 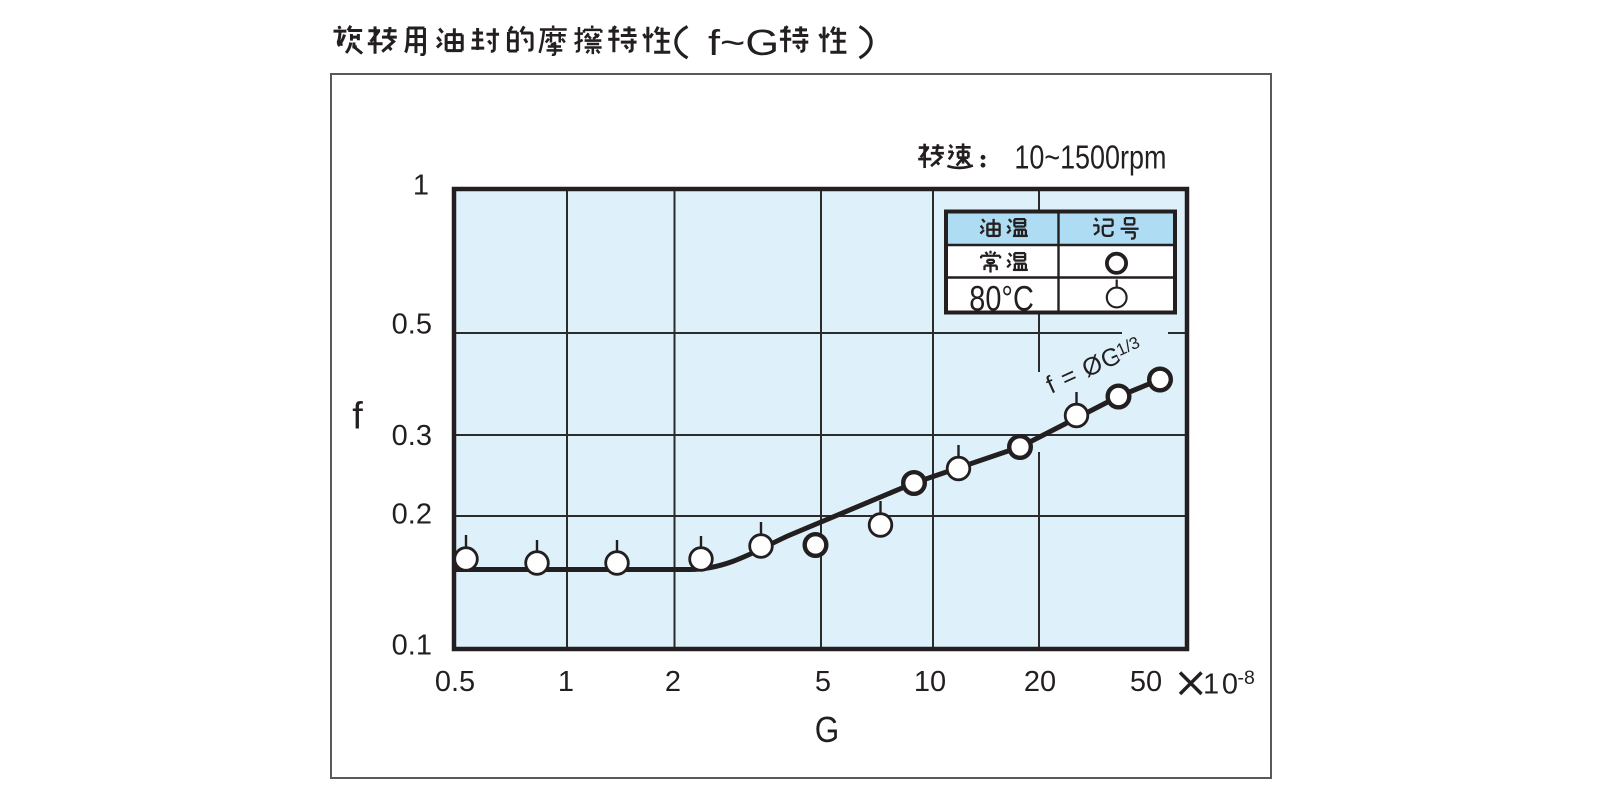 I want to click on svg-text: 20, so click(x=1040, y=682).